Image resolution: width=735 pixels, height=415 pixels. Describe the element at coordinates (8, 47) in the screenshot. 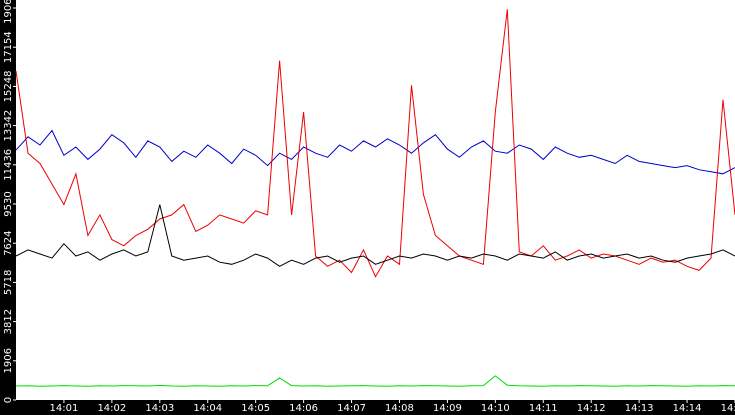

I see `y-tick-label: 17154` at that location.